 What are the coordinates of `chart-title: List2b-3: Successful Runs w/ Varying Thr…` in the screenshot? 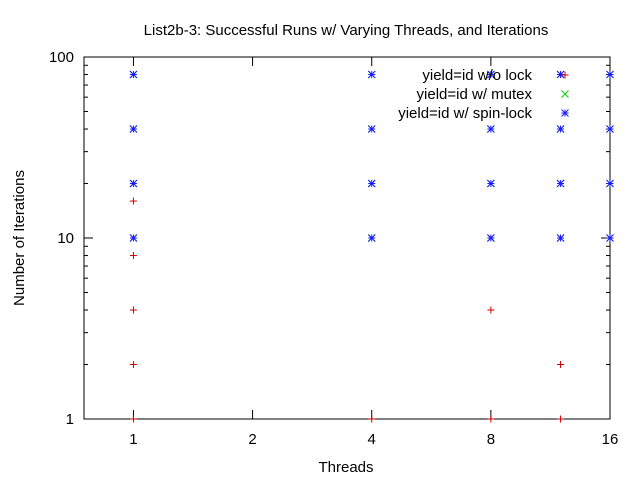 It's located at (346, 30).